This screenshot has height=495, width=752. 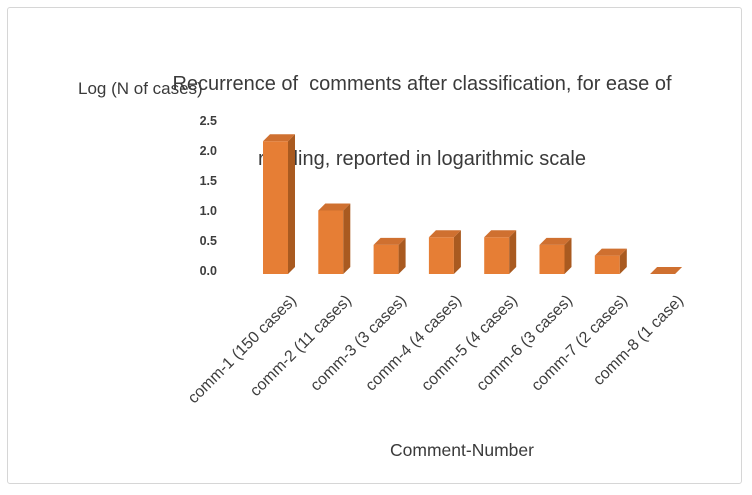 I want to click on y-tick-1.5: 1.5, so click(x=208, y=181).